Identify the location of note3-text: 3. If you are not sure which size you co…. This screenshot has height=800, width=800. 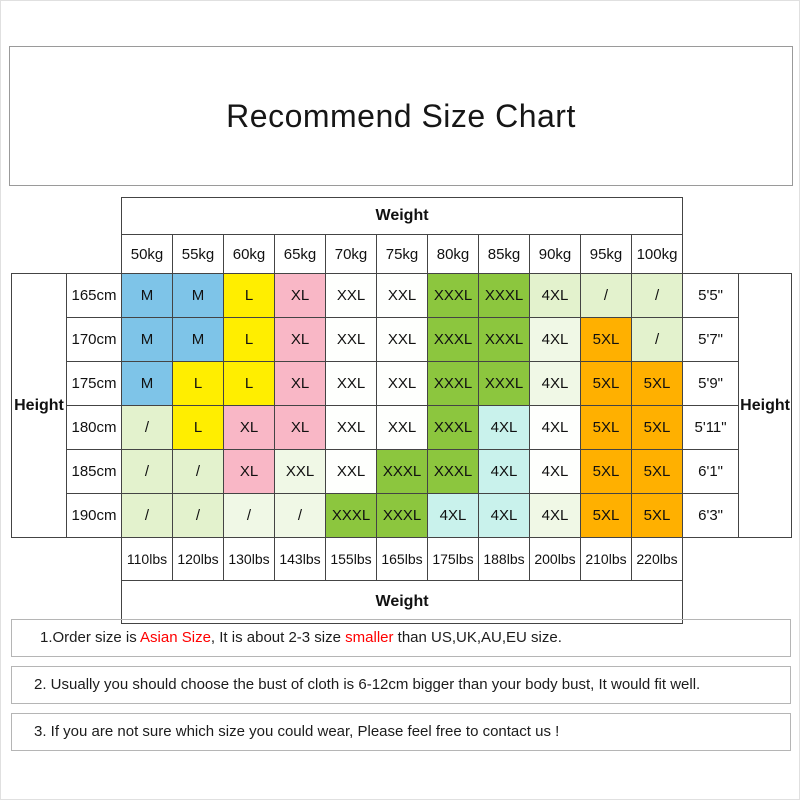
(297, 731).